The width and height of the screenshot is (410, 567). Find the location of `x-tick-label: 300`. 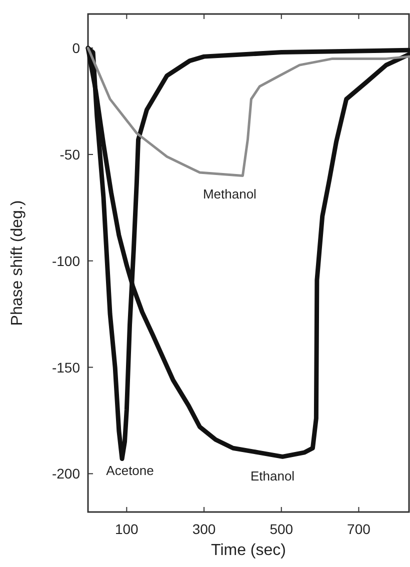

x-tick-label: 300 is located at coordinates (204, 529).